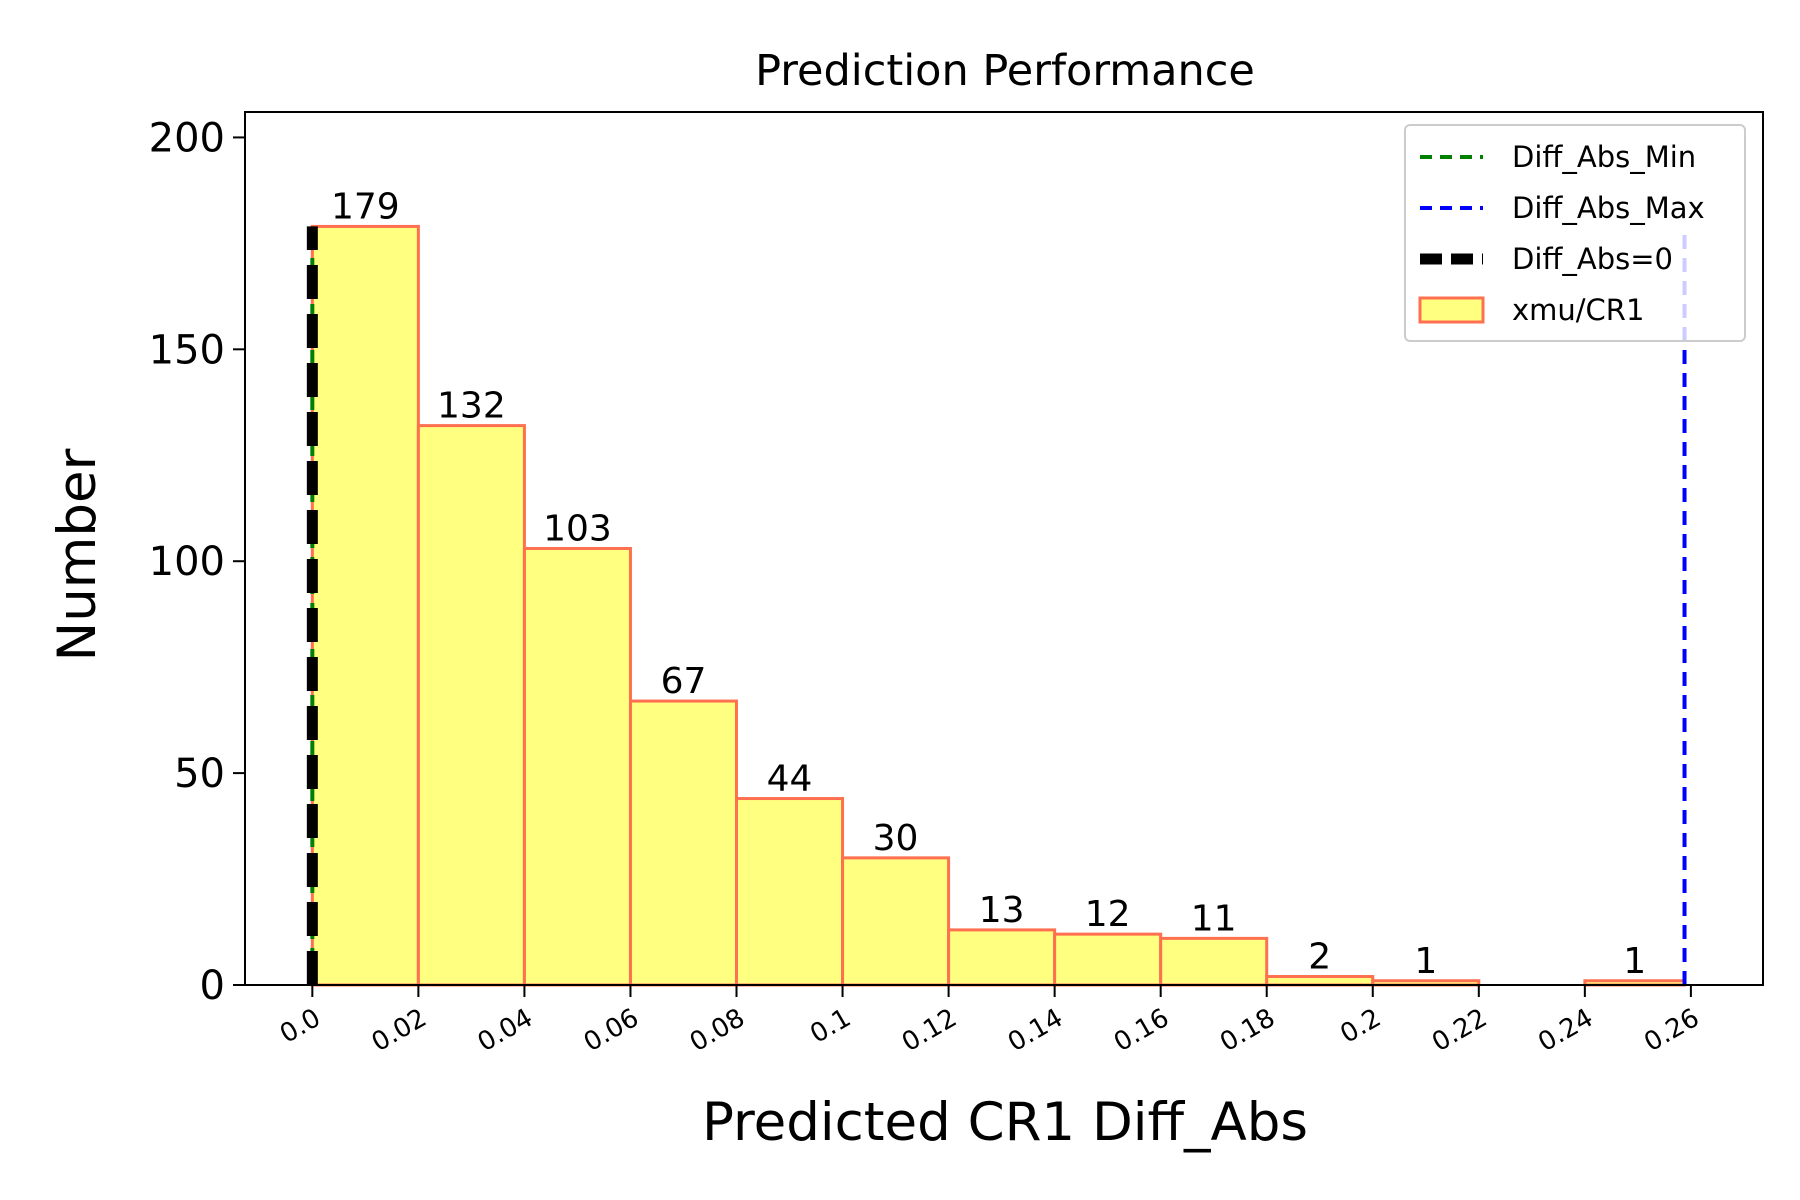 This screenshot has width=1800, height=1200. I want to click on y-tick-label: 100, so click(187, 562).